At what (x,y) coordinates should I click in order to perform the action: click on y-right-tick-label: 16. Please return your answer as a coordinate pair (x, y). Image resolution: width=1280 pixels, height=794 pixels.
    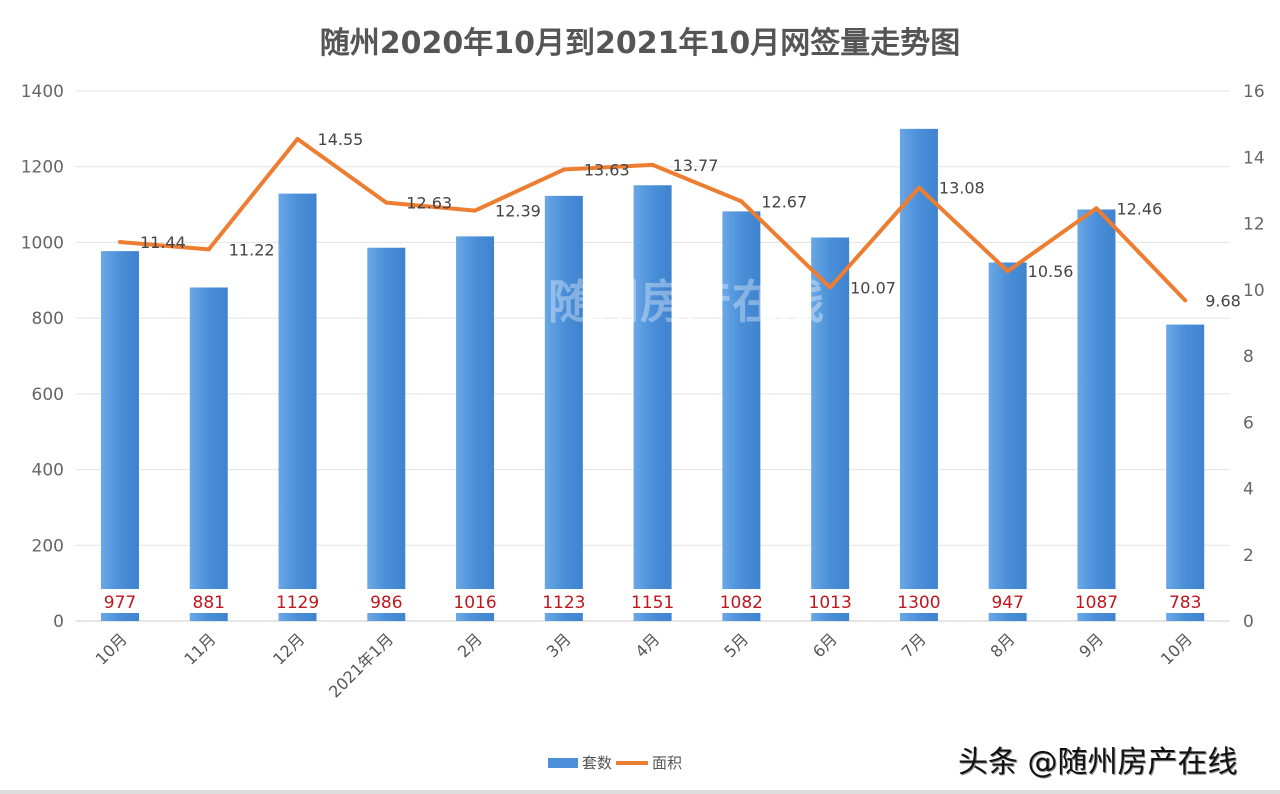
    Looking at the image, I should click on (1254, 92).